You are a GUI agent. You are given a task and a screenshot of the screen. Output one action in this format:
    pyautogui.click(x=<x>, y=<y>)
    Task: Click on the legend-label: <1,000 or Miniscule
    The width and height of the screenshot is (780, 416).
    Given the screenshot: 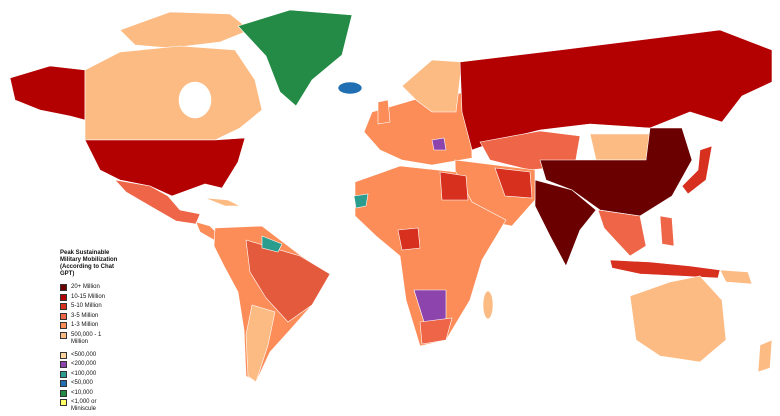 What is the action you would take?
    pyautogui.click(x=84, y=405)
    